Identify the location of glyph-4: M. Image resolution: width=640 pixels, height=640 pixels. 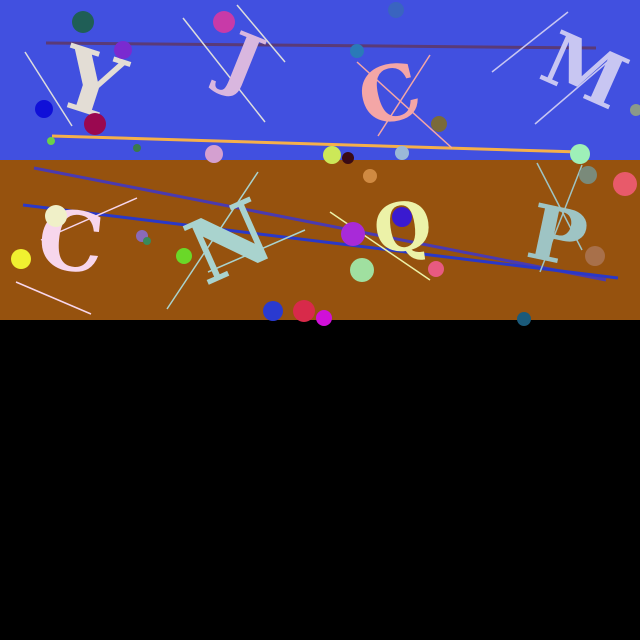
(584, 71).